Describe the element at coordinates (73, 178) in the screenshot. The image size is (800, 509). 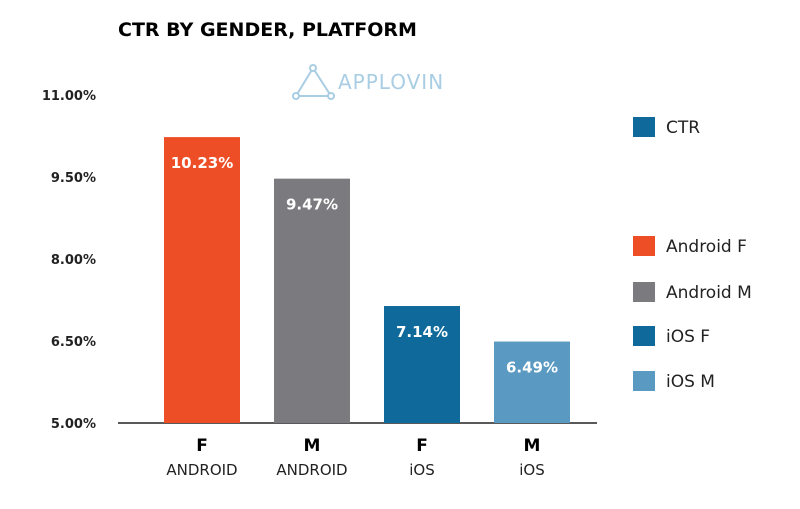
I see `y-tick-label: 9.50%` at that location.